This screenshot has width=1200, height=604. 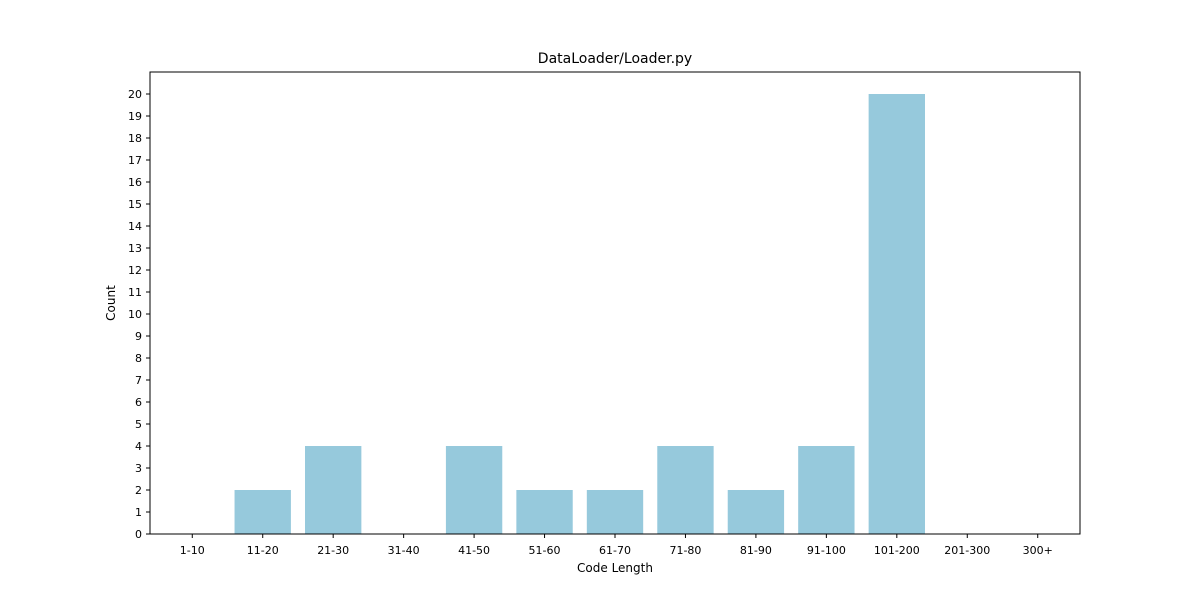 What do you see at coordinates (135, 94) in the screenshot?
I see `y-tick-label: 20` at bounding box center [135, 94].